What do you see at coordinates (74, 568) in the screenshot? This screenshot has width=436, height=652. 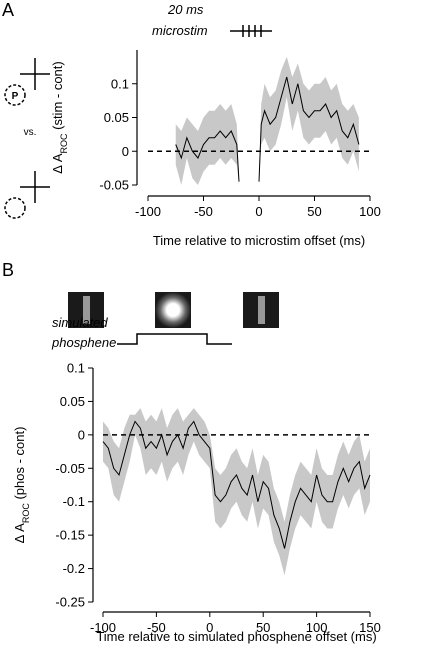 I see `y-tick-label: -0.2` at bounding box center [74, 568].